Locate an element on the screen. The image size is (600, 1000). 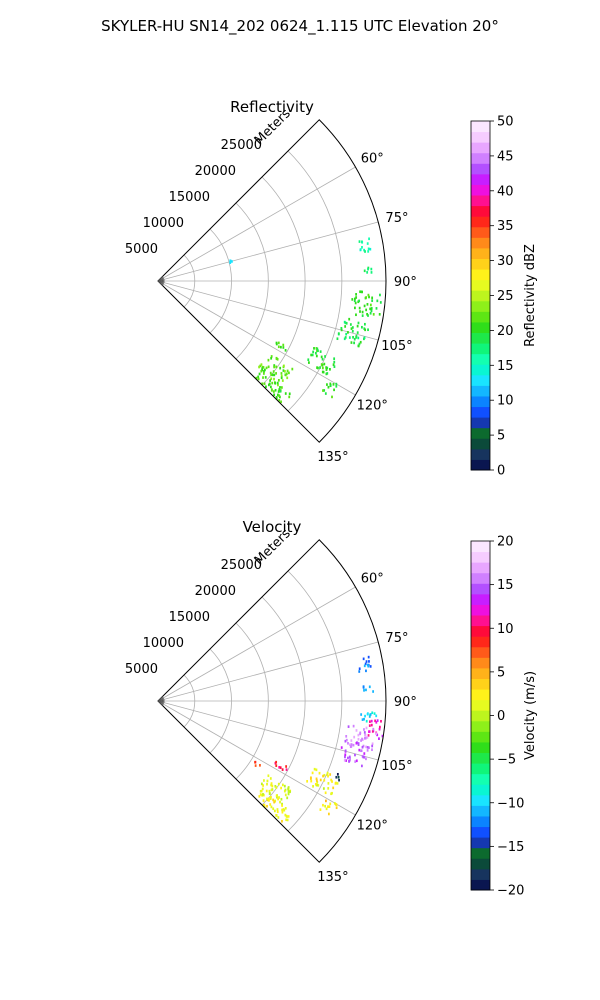
reflectivity-echoes is located at coordinates (305, 320).